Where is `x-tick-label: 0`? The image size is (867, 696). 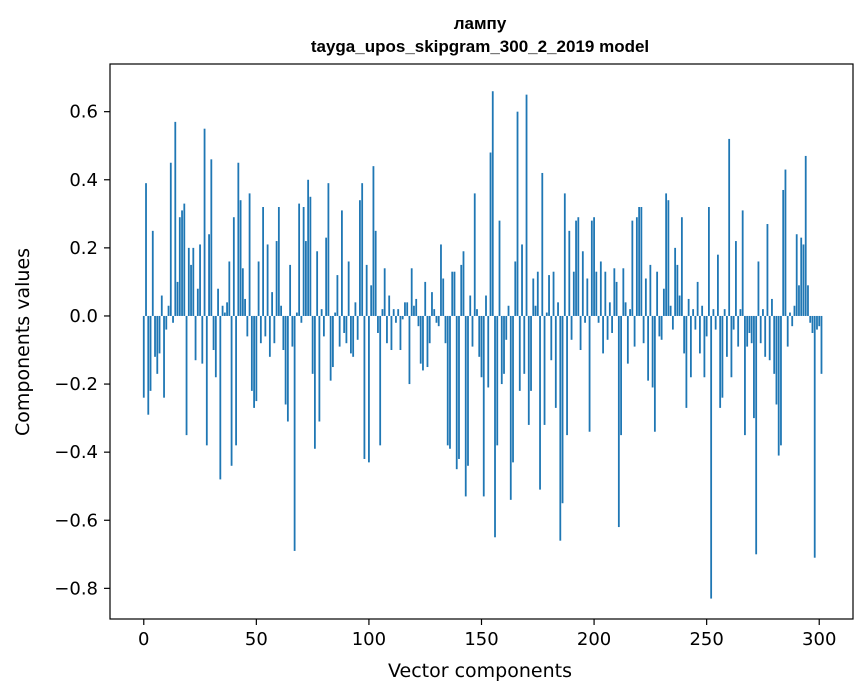
x-tick-label: 0 is located at coordinates (143, 639).